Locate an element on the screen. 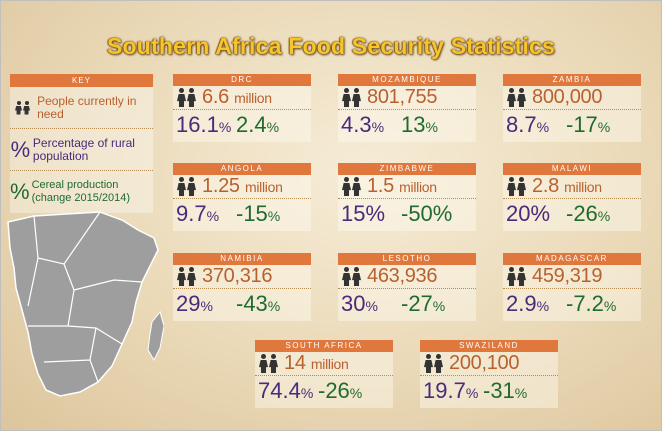 The image size is (662, 431). rural-number: 4.3 is located at coordinates (356, 124).